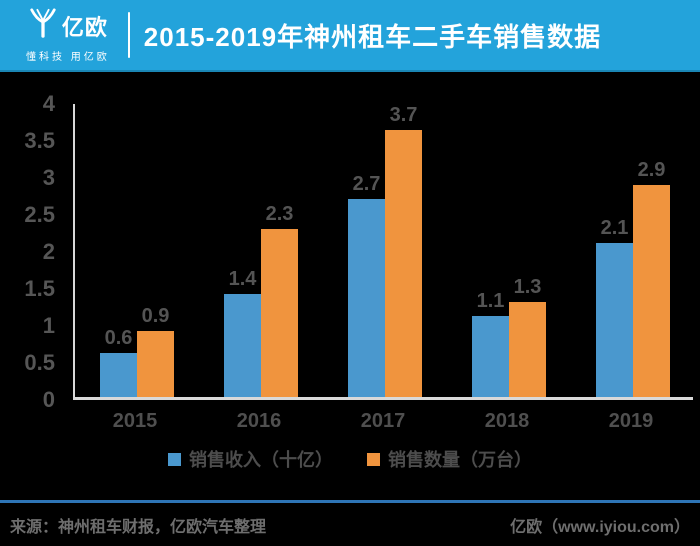  Describe the element at coordinates (48, 399) in the screenshot. I see `y-tick: 0` at that location.